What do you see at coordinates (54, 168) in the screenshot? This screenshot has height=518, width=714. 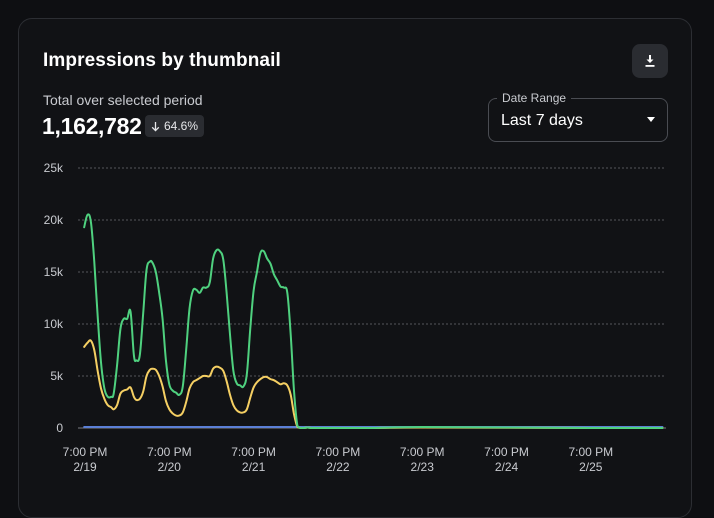 I see `y-tick-label: 25k` at bounding box center [54, 168].